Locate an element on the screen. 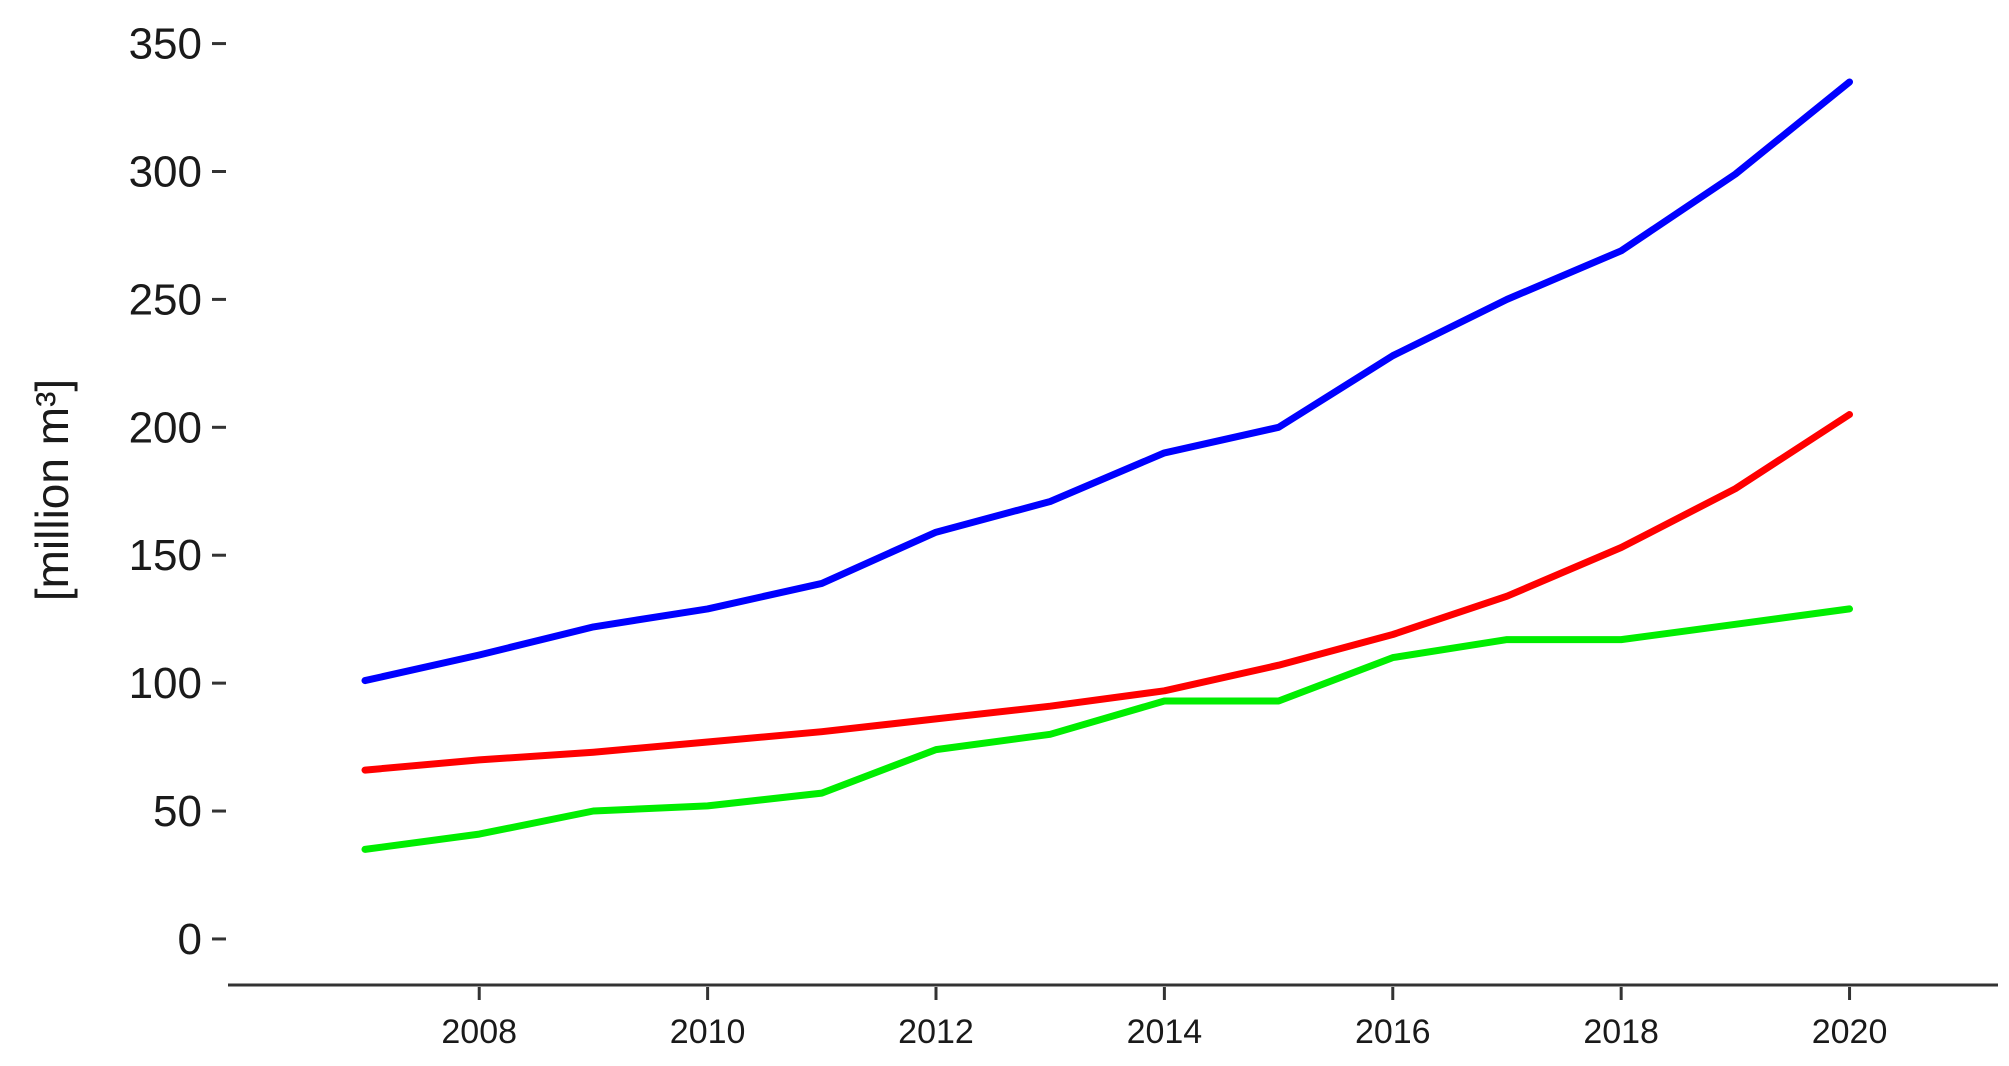 The height and width of the screenshot is (1066, 2009). y-axis: 0 50 100 150 200 250 300 350 is located at coordinates (177, 492).